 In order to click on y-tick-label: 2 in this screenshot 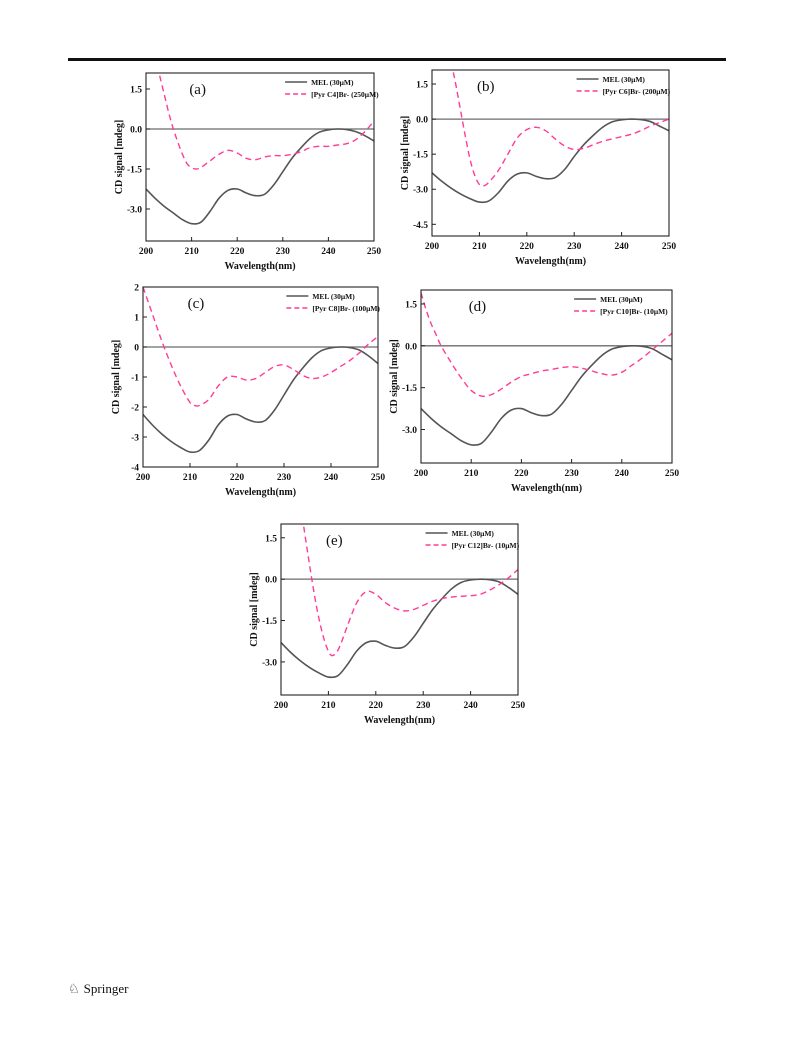, I will do `click(136, 289)`.